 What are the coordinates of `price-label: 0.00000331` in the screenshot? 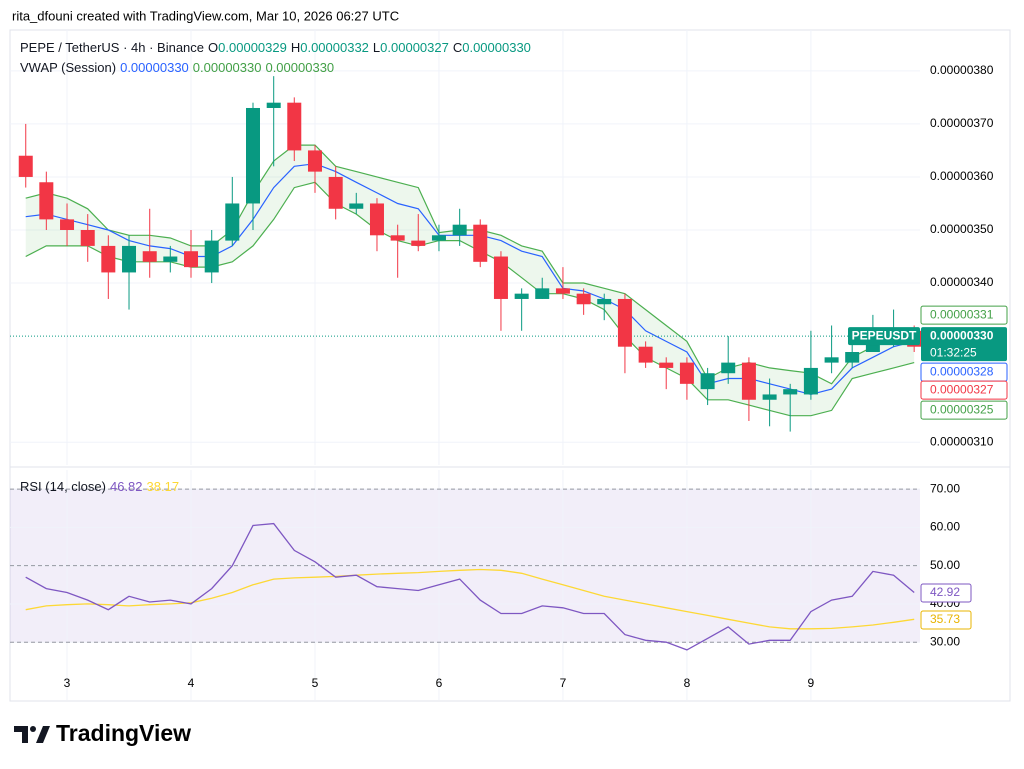 It's located at (962, 314).